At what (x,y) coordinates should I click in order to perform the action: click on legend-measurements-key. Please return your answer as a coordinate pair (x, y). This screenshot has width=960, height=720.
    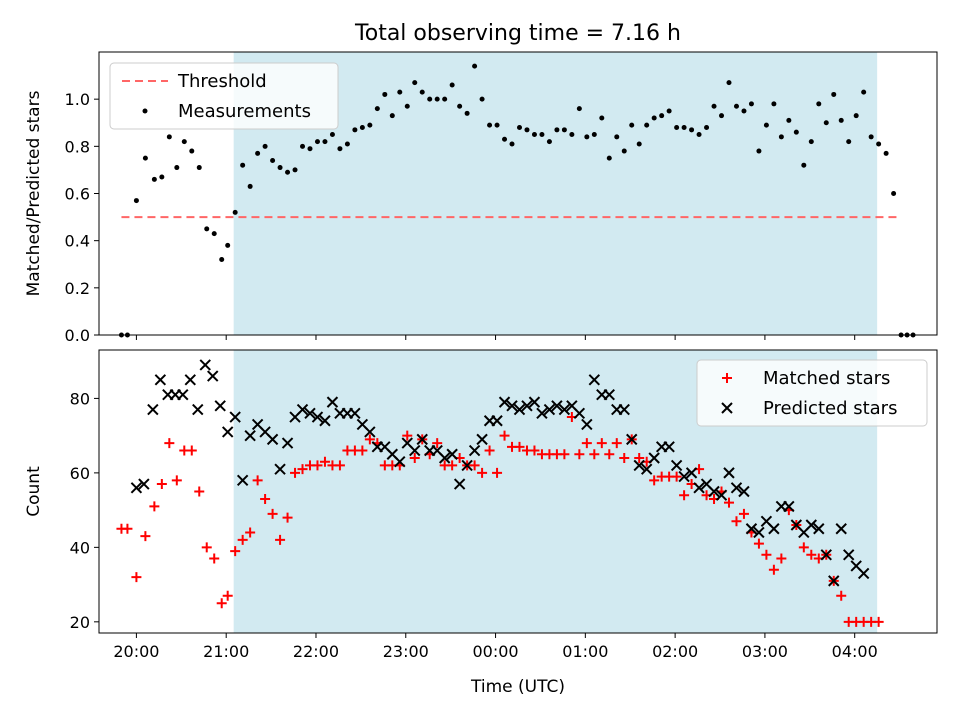
    Looking at the image, I should click on (145, 111).